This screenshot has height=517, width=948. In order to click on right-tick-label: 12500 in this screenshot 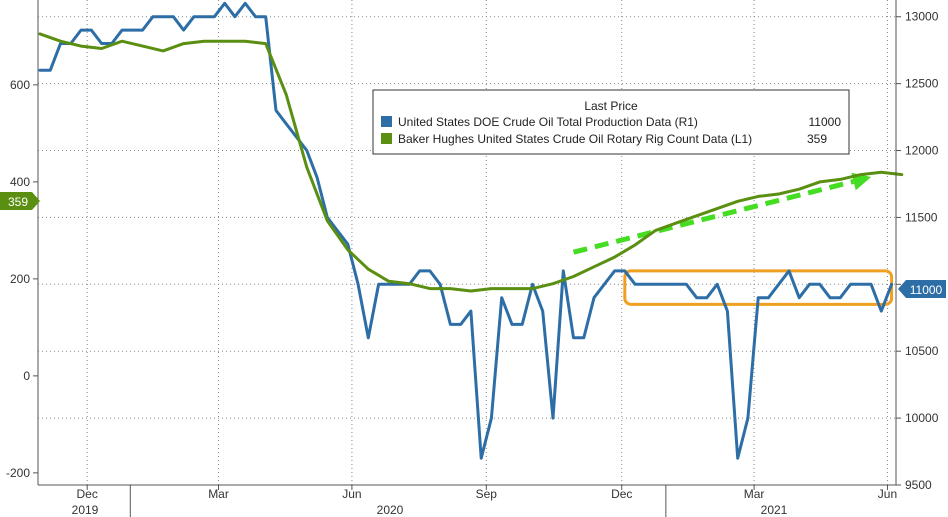, I will do `click(922, 84)`.